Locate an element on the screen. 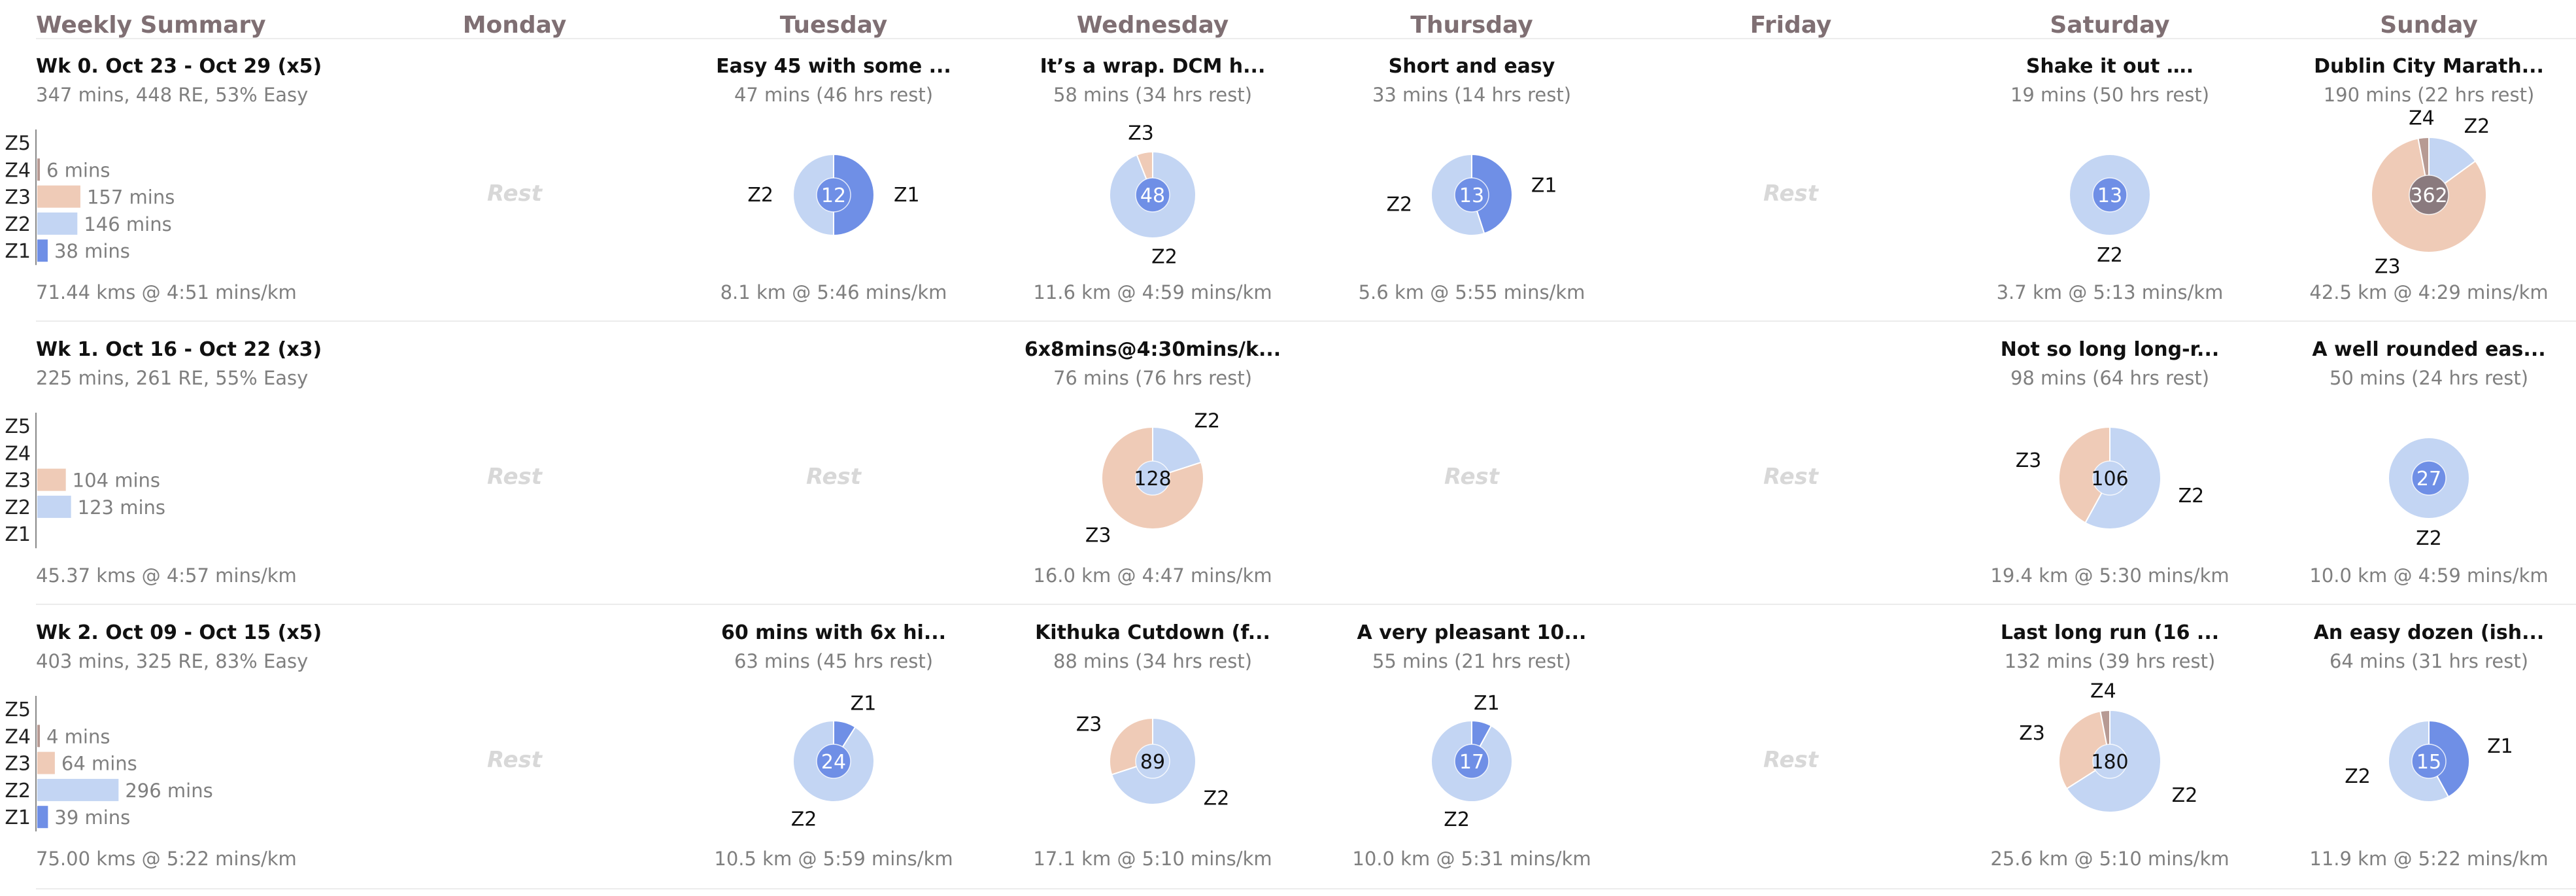 This screenshot has width=2576, height=896. workout-footer: 10.0 km @ 4:59 mins/km is located at coordinates (2429, 575).